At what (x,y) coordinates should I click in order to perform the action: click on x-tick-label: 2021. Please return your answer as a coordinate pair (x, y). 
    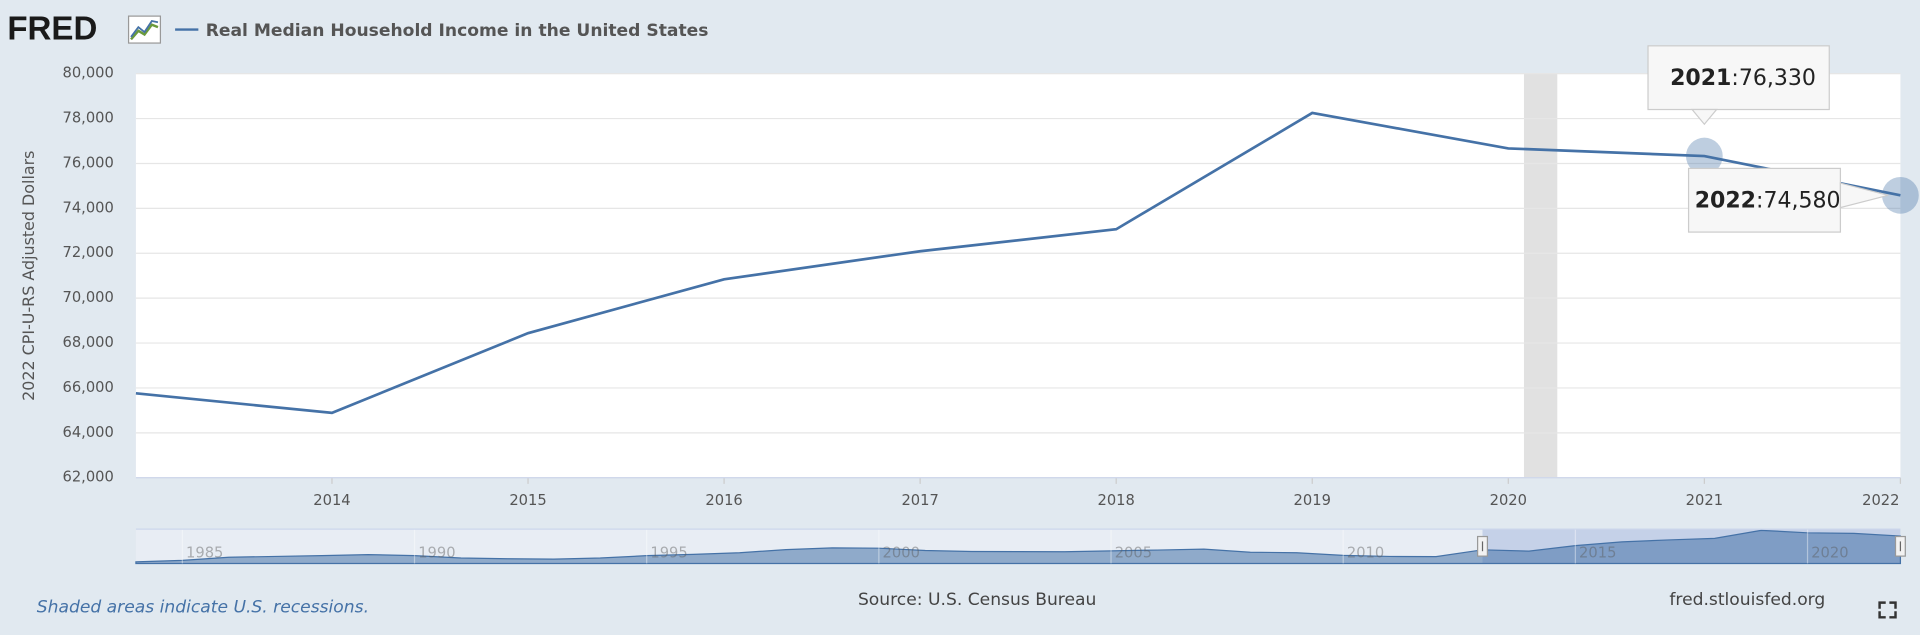
    Looking at the image, I should click on (1704, 500).